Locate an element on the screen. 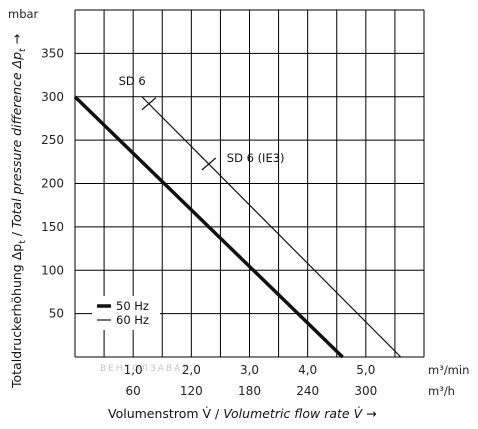  x-tick-label: 3,0 is located at coordinates (249, 370).